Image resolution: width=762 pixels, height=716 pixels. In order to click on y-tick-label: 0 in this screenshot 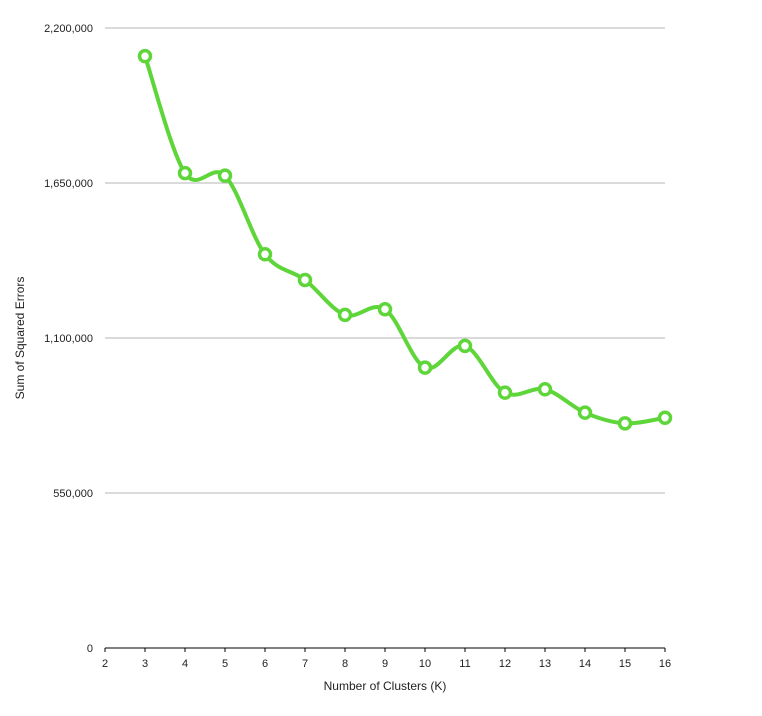, I will do `click(90, 649)`.